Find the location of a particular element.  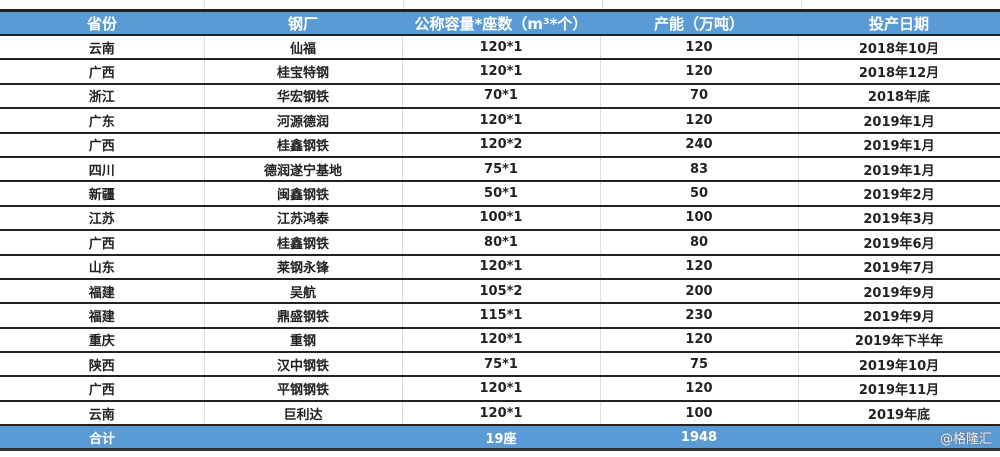

start-date-cell: 2019年6月 is located at coordinates (899, 243).